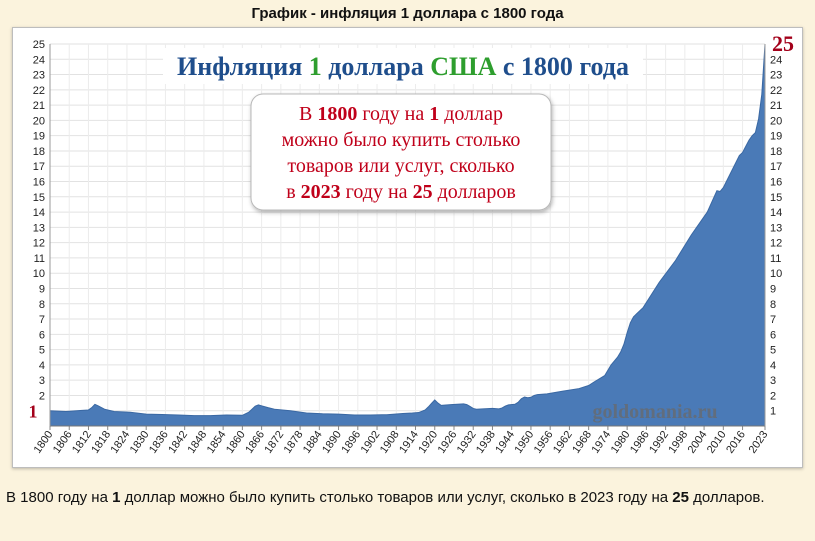 The image size is (815, 541). I want to click on start-label-bg, so click(33, 410).